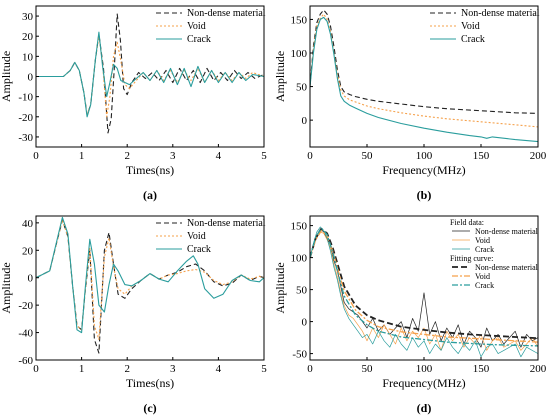 The height and width of the screenshot is (419, 550). I want to click on y-tick-label: 40, so click(28, 224).